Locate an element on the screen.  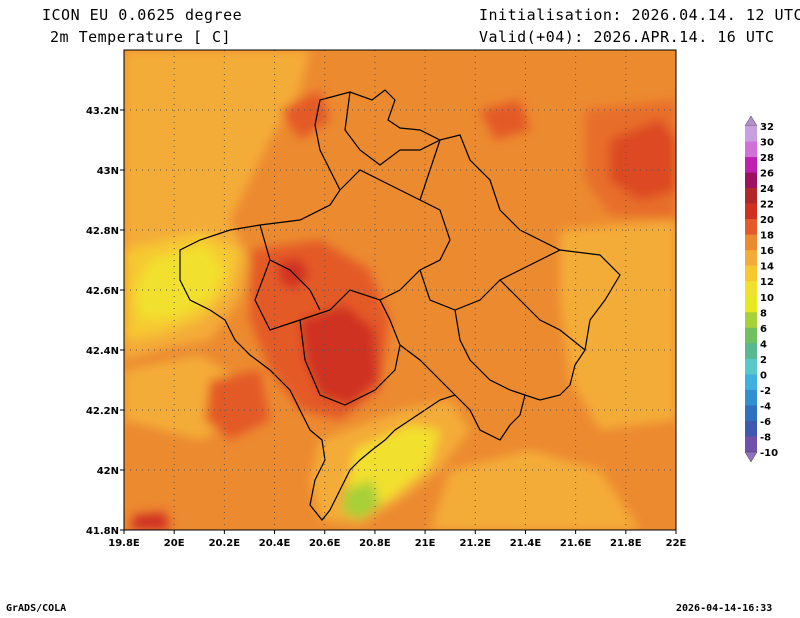
colorbar-label: 20 is located at coordinates (767, 220).